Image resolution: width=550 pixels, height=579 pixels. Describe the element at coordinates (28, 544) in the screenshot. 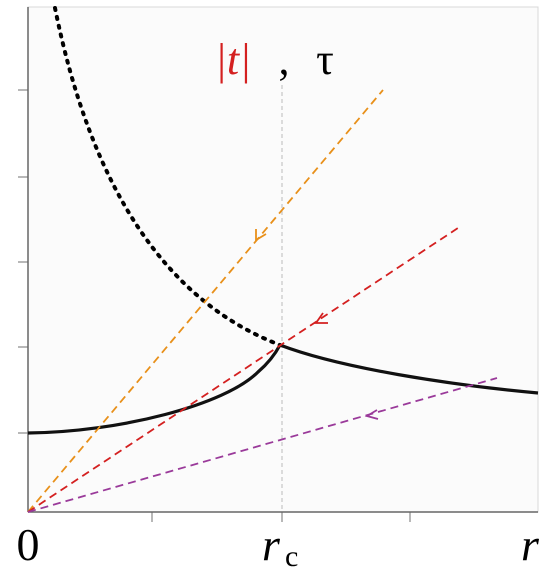

I see `x-label-origin: 0` at that location.